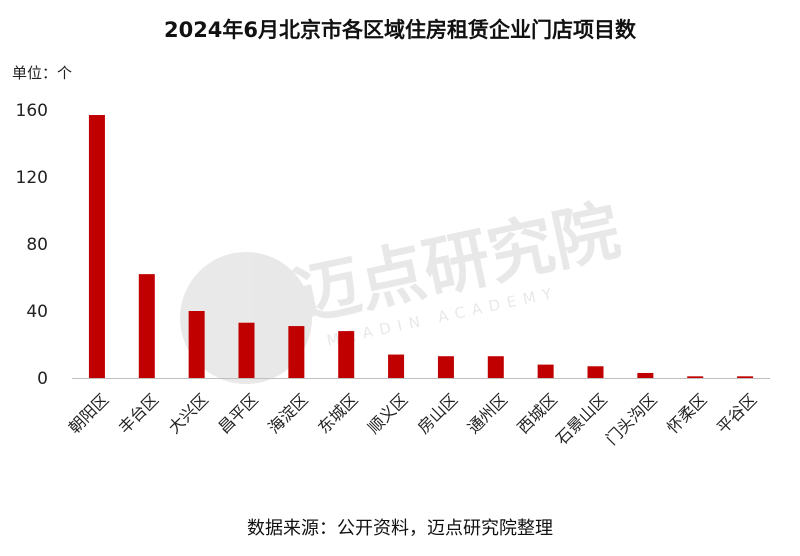  Describe the element at coordinates (42, 73) in the screenshot. I see `y-axis-unit-label: 单位：个` at that location.